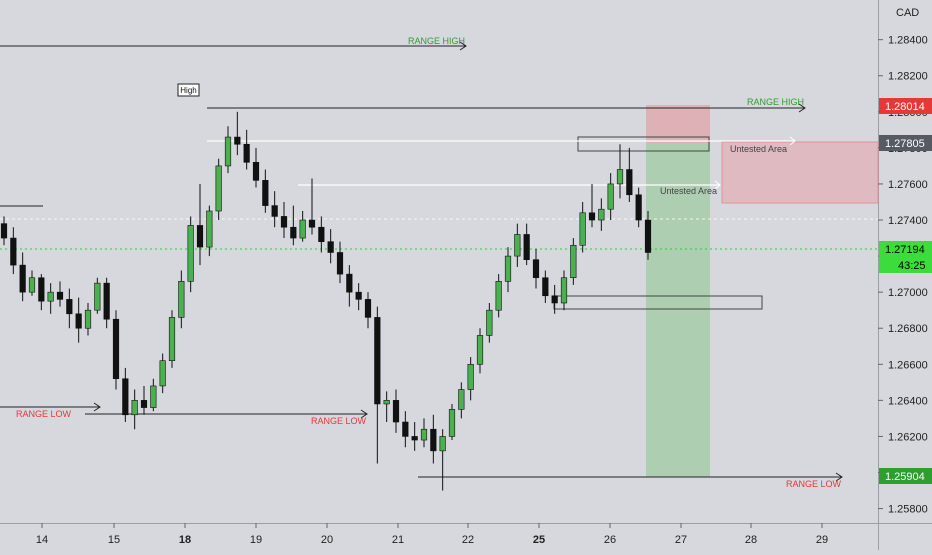  Describe the element at coordinates (905, 476) in the screenshot. I see `price-tag: 1.25904` at that location.